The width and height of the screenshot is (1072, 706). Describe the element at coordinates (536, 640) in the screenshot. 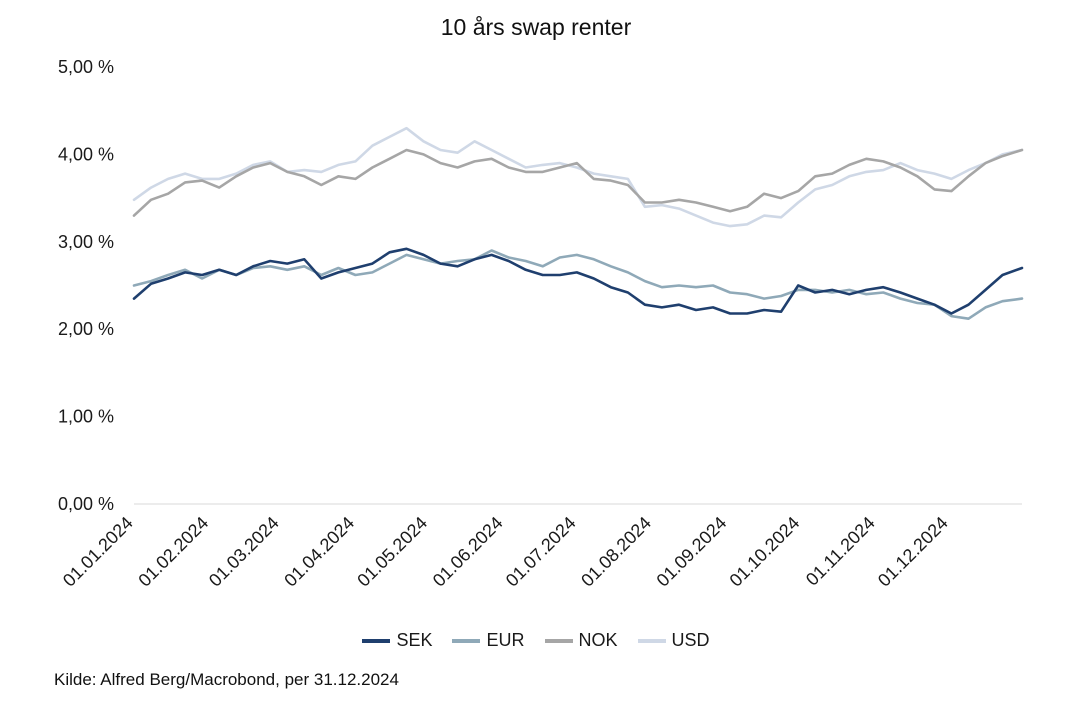

I see `chart-legend: SEK EUR NOK USD` at that location.